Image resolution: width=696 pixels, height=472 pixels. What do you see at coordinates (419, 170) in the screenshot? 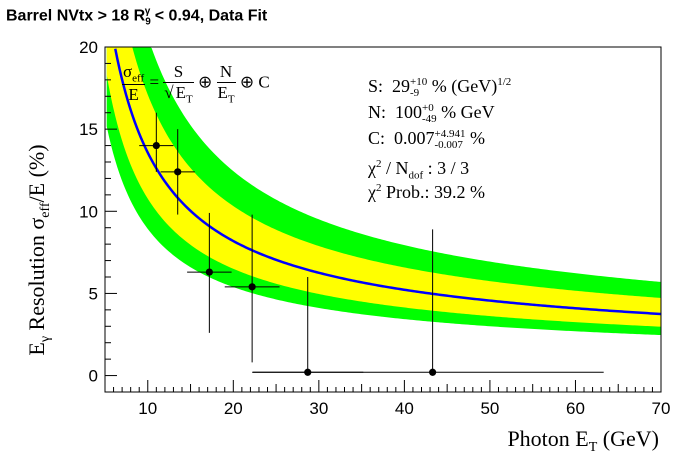
I see `fit-chi2-ndof: χ2 / Ndof : 3 / 3` at bounding box center [419, 170].